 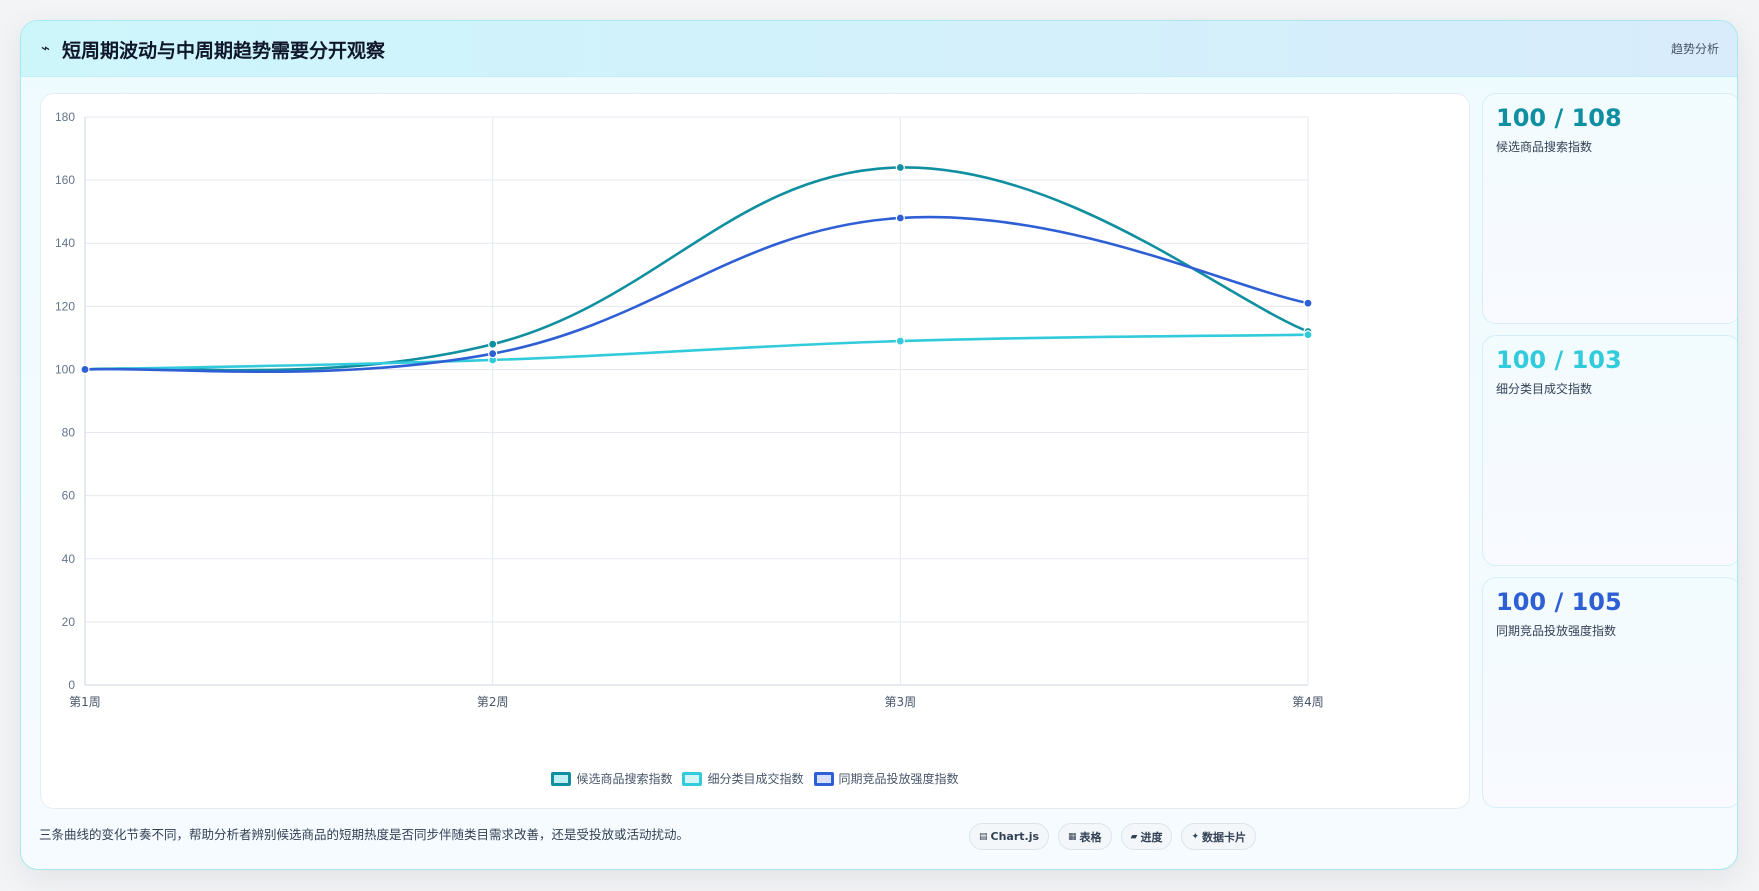 I want to click on legend-item-search: 候选商品搜索指数, so click(x=611, y=778).